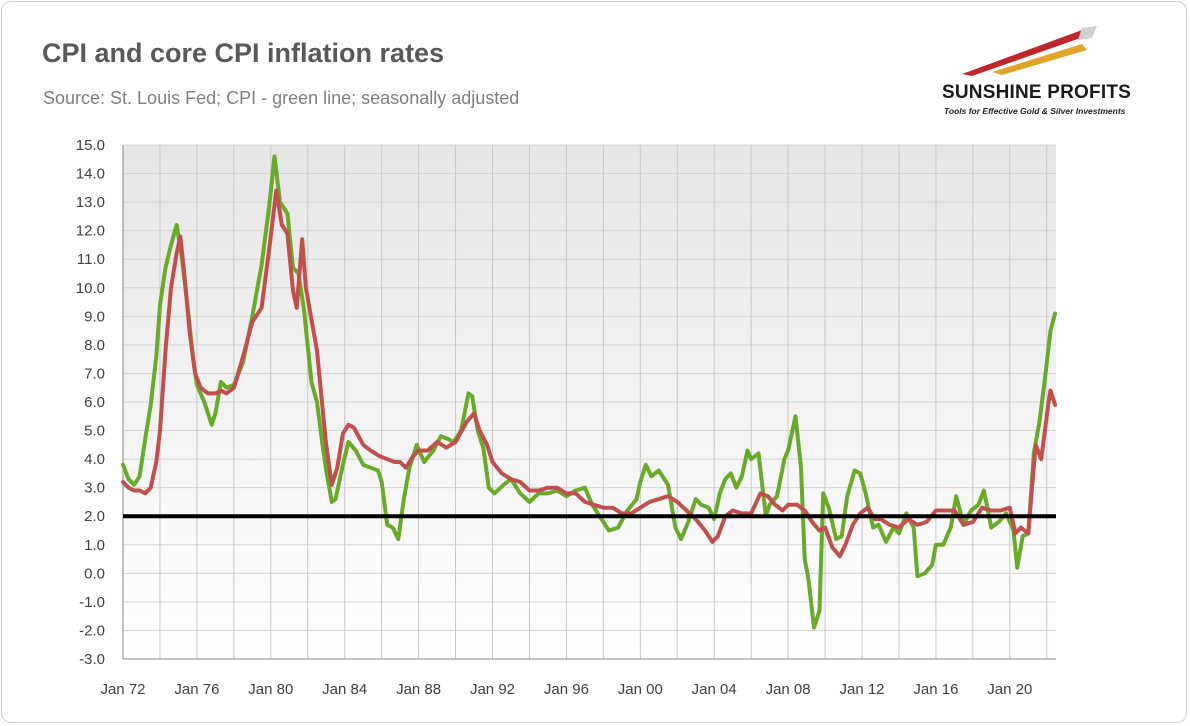 Image resolution: width=1190 pixels, height=726 pixels. Describe the element at coordinates (90, 288) in the screenshot. I see `y-tick-label: 10.0` at that location.